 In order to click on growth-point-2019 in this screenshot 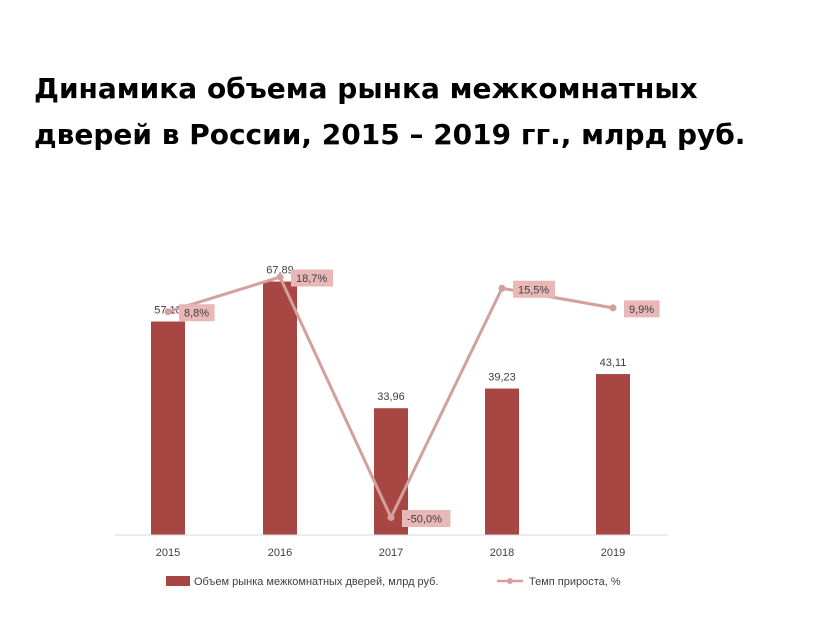, I will do `click(613, 308)`.